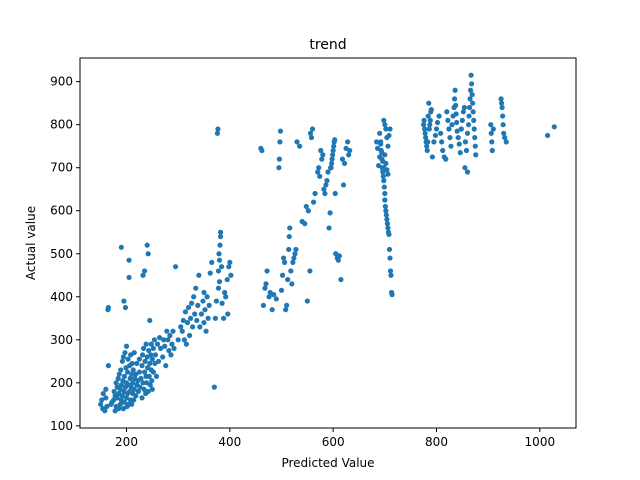  Describe the element at coordinates (61, 297) in the screenshot. I see `y-tick-label: 400` at that location.